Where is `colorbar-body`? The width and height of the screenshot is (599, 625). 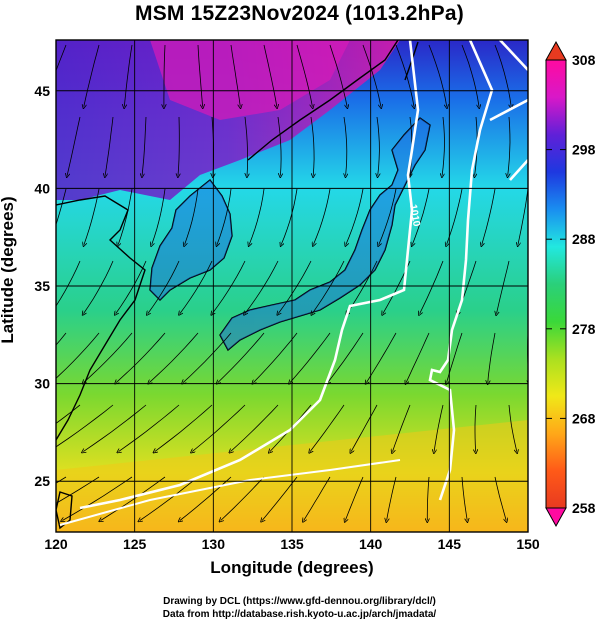 colorbar-body is located at coordinates (556, 284).